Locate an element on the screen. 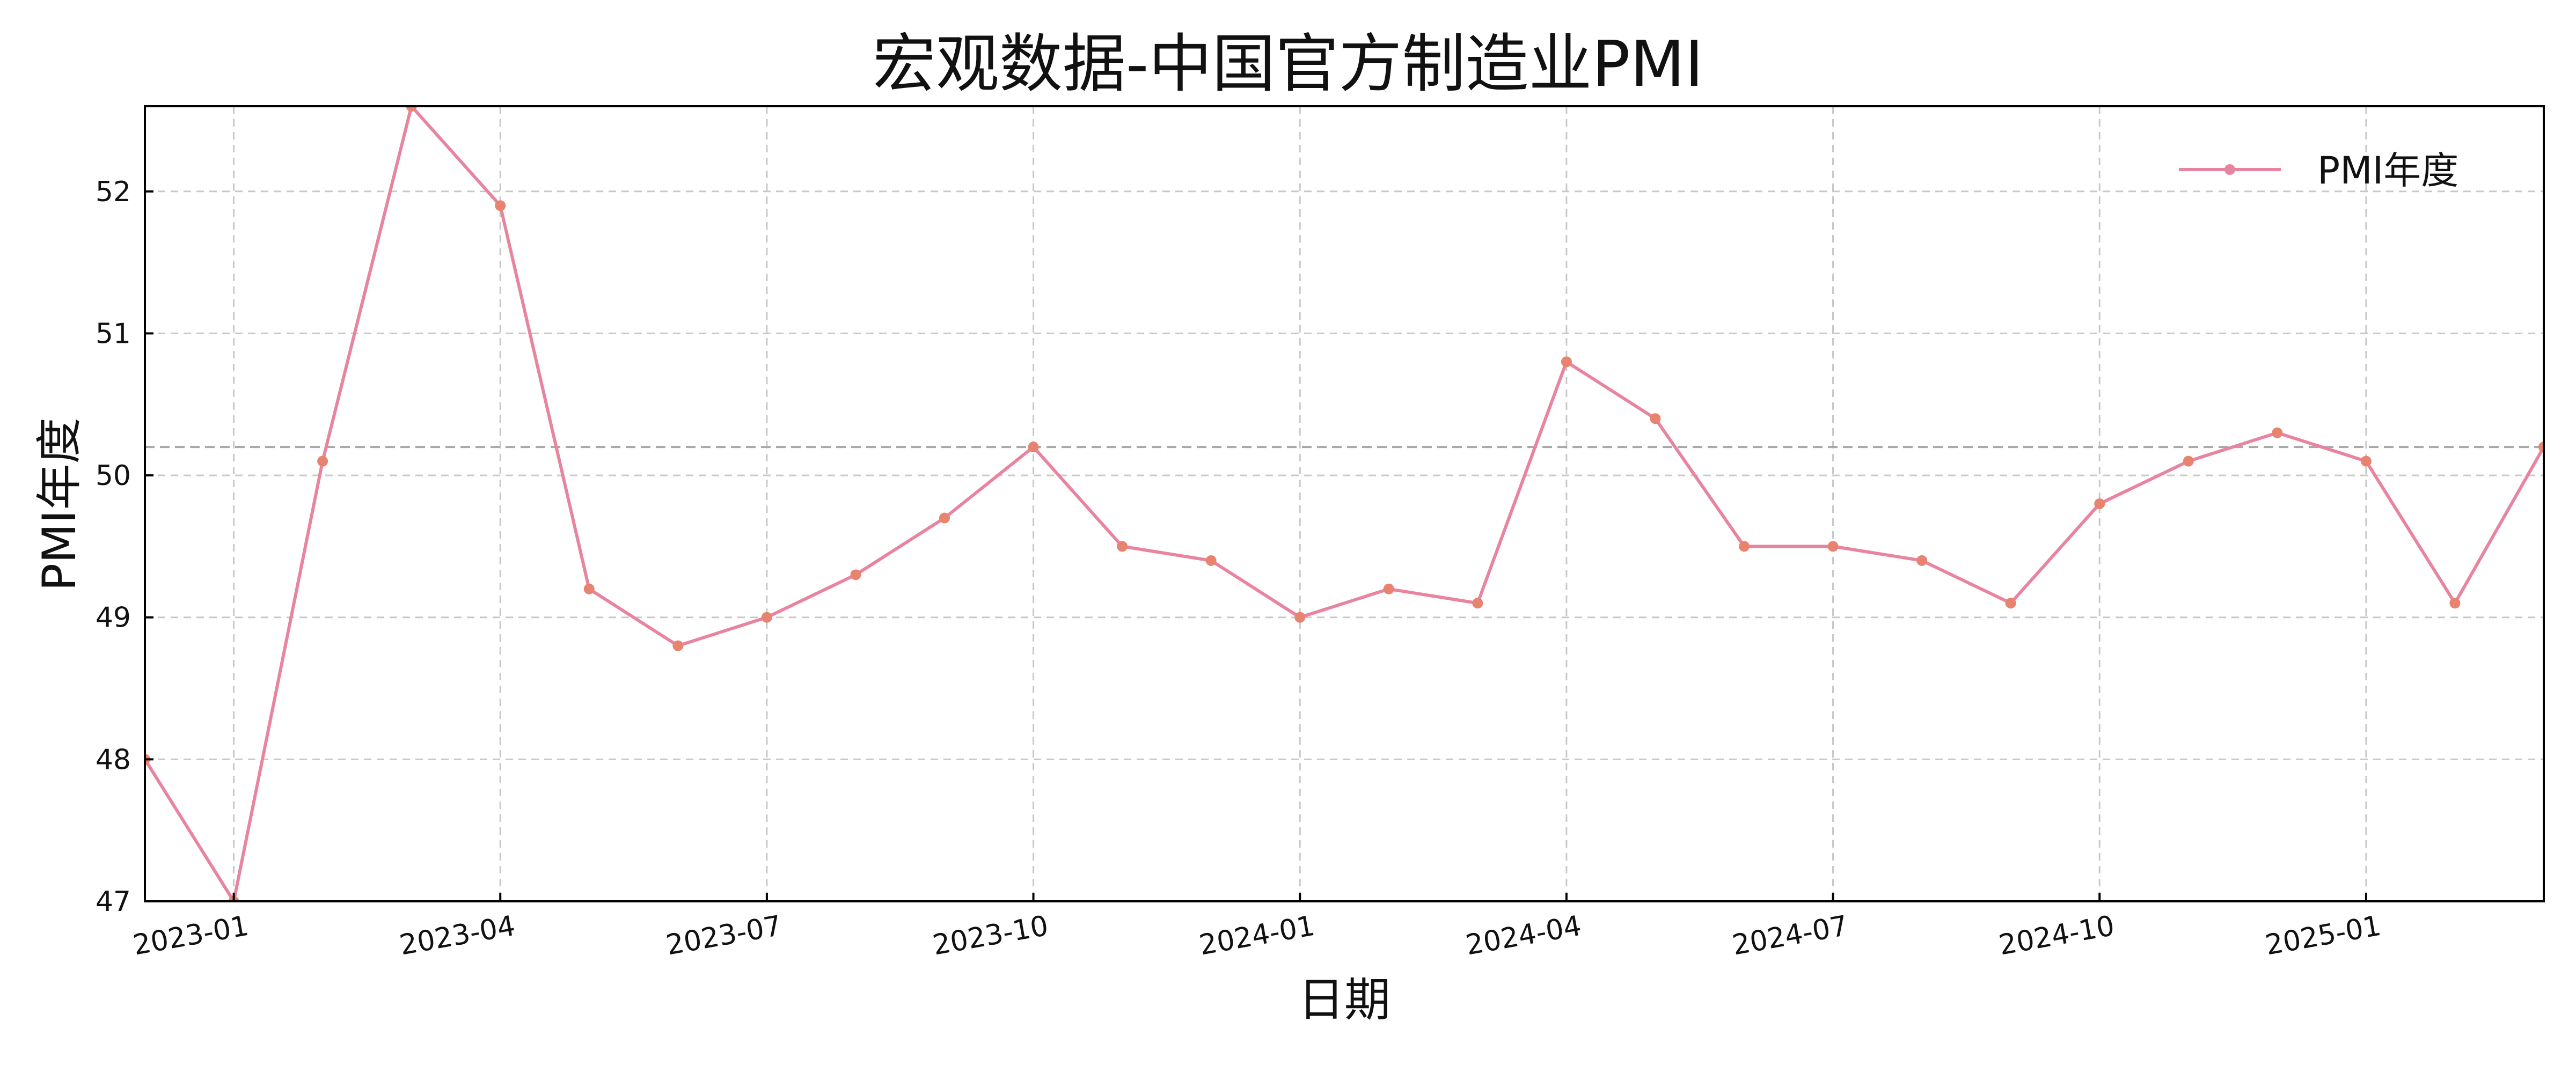 This screenshot has width=2576, height=1073. y-tick-label: 47 is located at coordinates (113, 902).